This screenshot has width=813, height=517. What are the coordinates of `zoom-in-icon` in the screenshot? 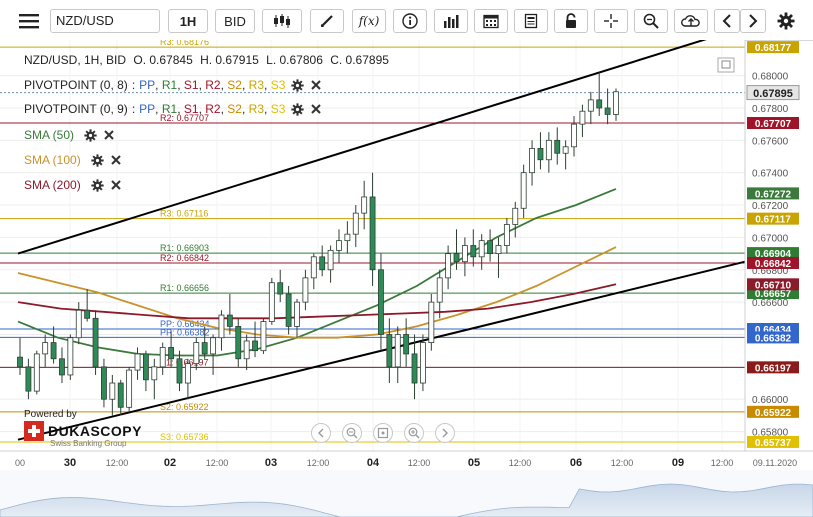 It's located at (414, 433).